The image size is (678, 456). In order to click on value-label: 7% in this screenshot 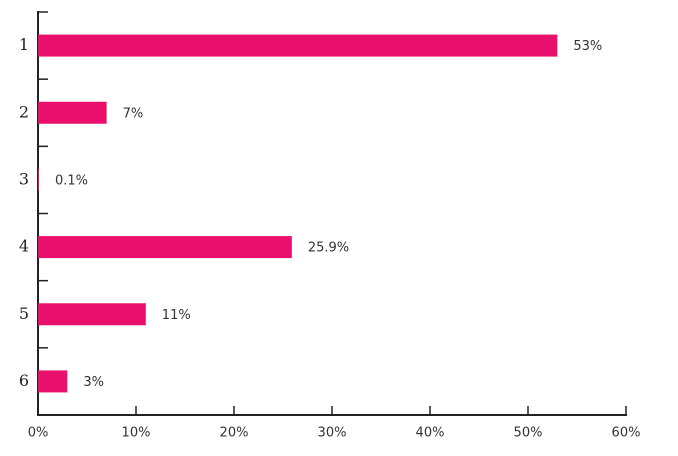, I will do `click(133, 113)`.